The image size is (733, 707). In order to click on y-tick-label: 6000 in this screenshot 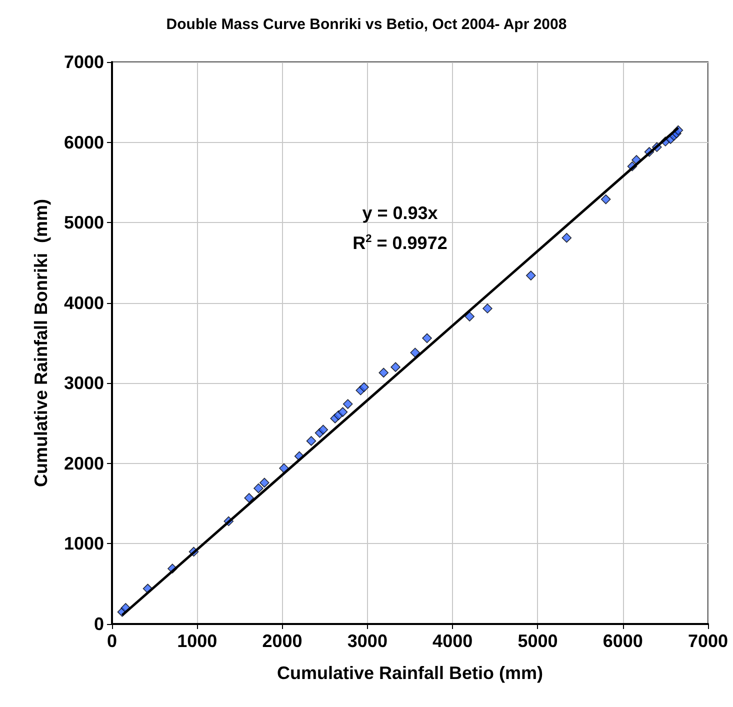, I will do `click(84, 142)`.